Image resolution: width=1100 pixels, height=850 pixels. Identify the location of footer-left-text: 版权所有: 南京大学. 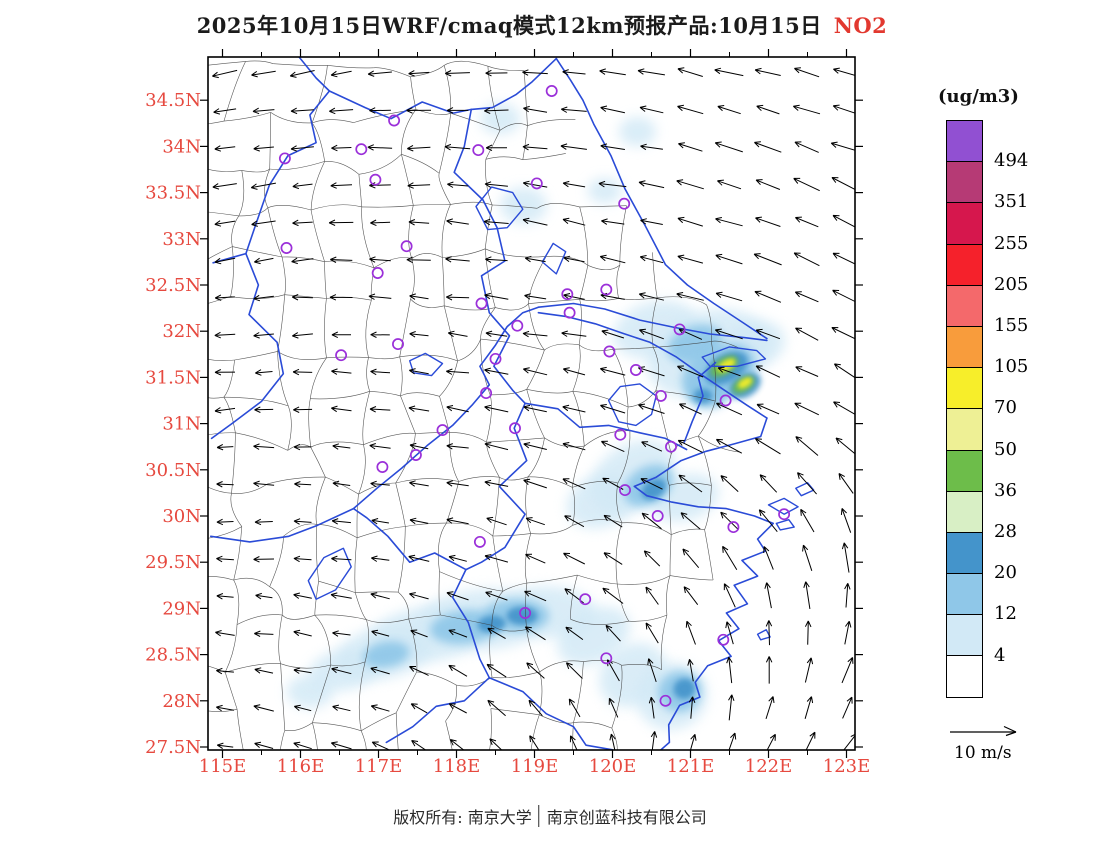
(462, 817).